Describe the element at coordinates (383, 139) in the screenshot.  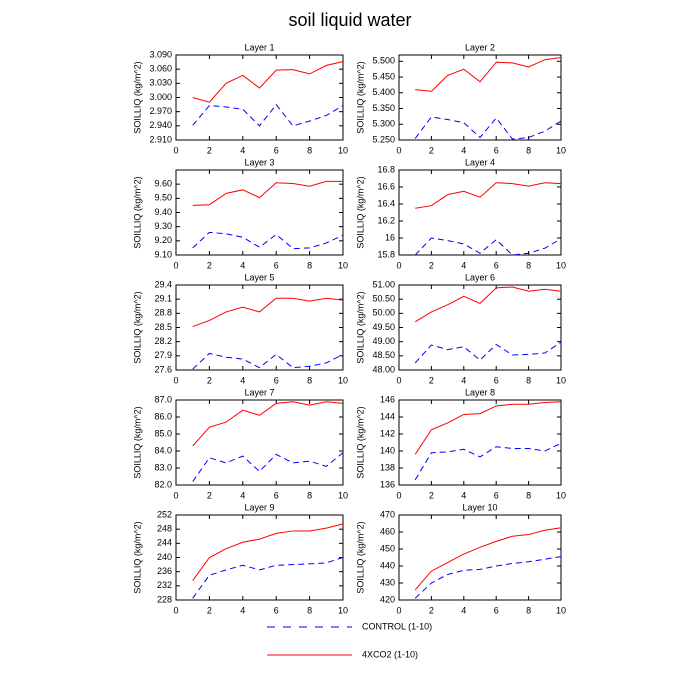
I see `y-tick-label: 5.250` at that location.